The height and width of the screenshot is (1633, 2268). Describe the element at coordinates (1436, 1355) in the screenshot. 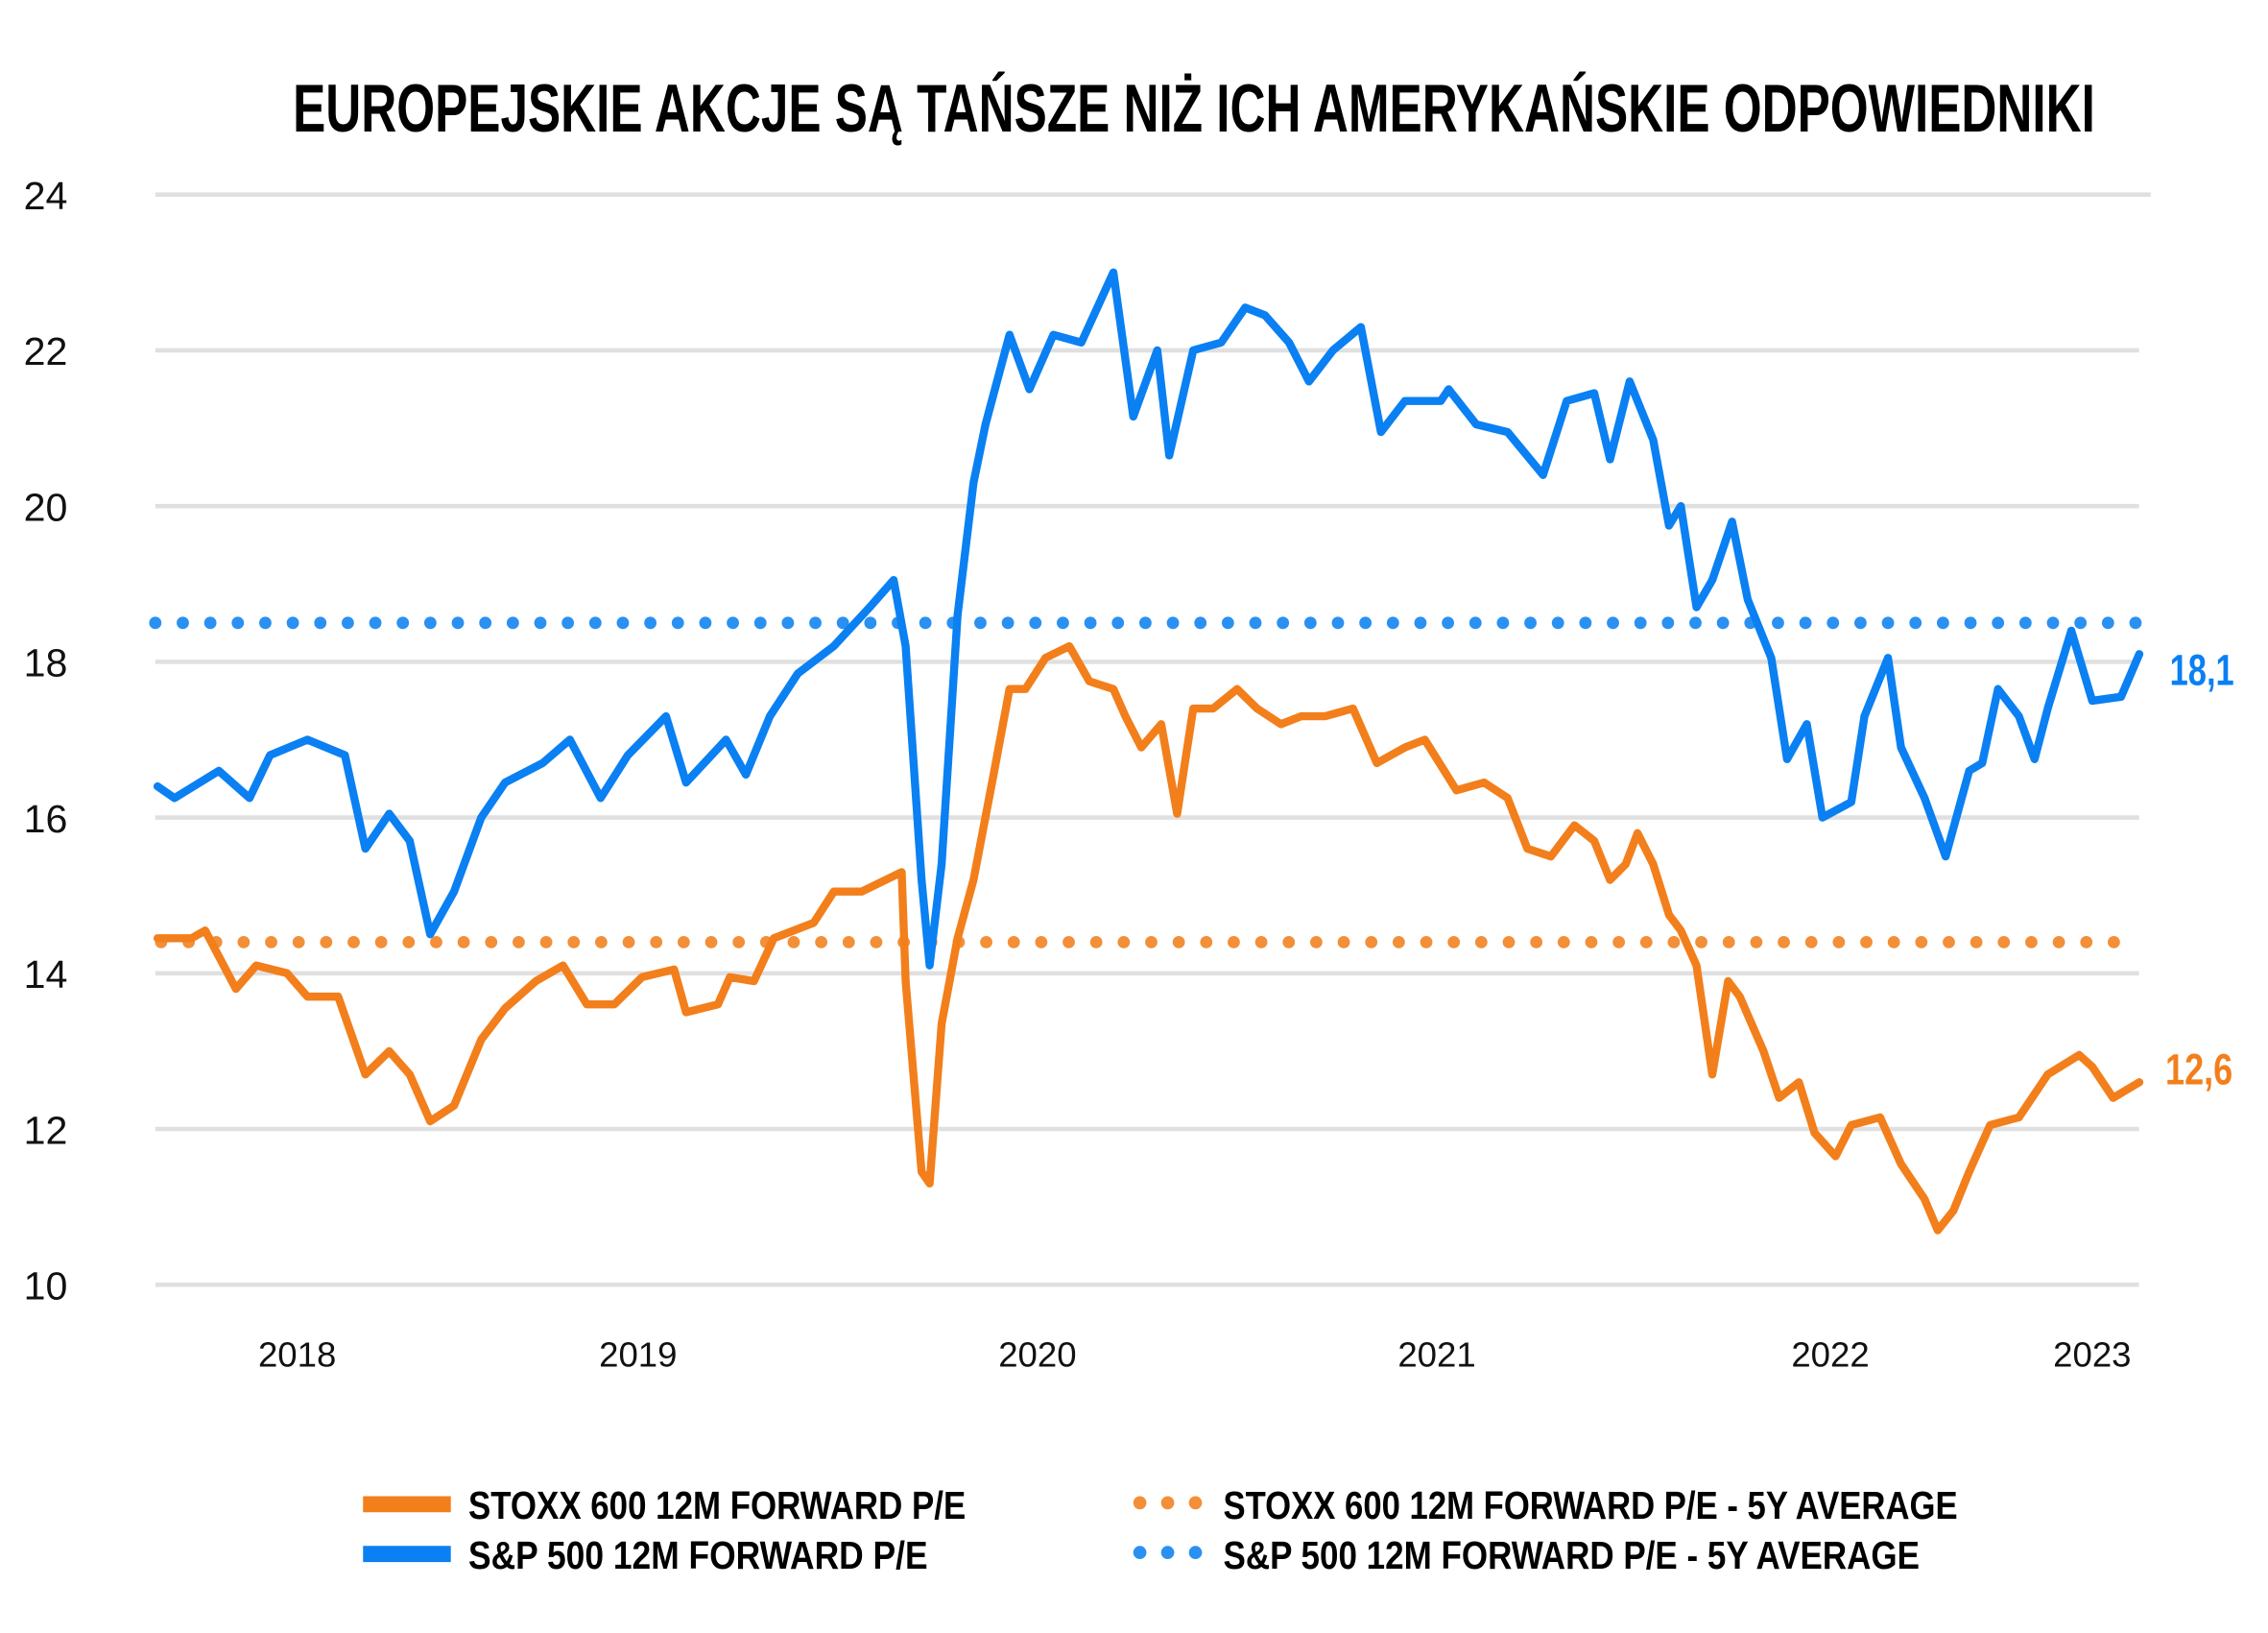

I see `x-tick-label: 2021` at that location.